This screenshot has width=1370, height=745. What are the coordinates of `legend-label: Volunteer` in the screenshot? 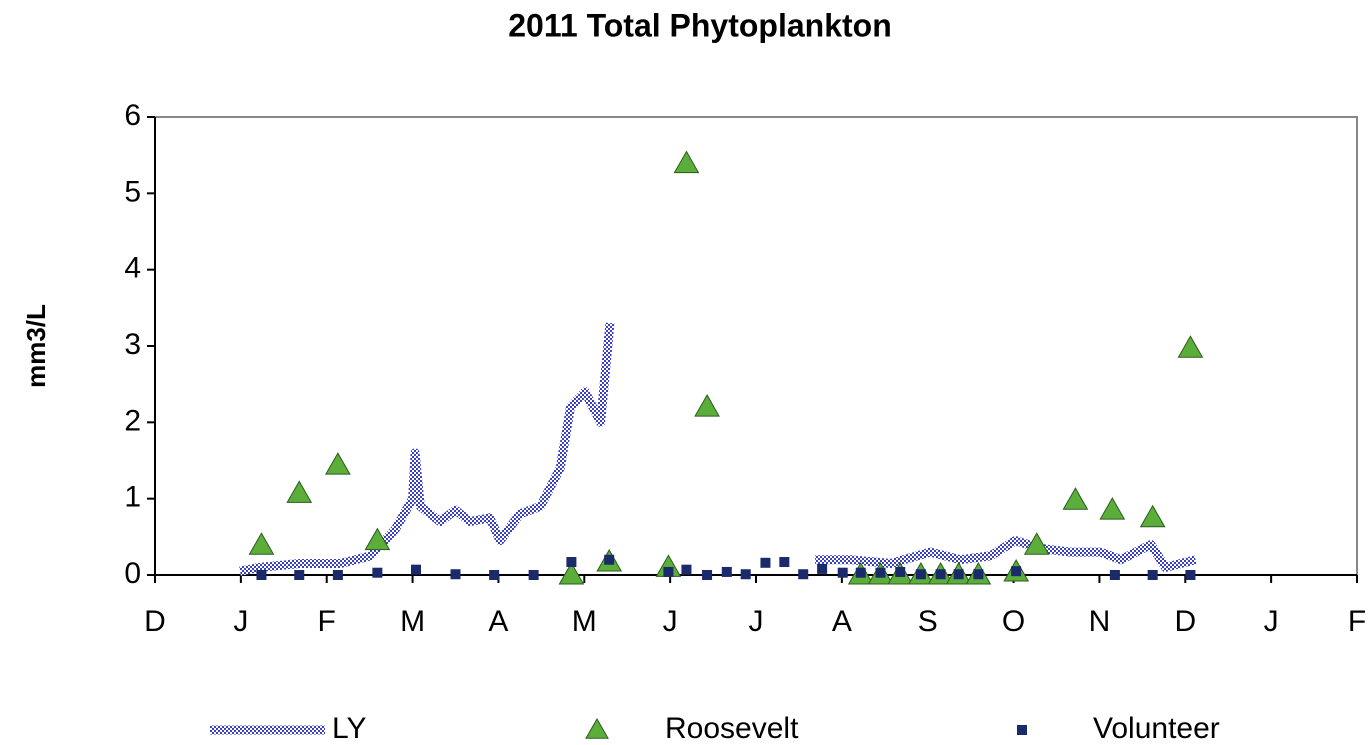 It's located at (1156, 728).